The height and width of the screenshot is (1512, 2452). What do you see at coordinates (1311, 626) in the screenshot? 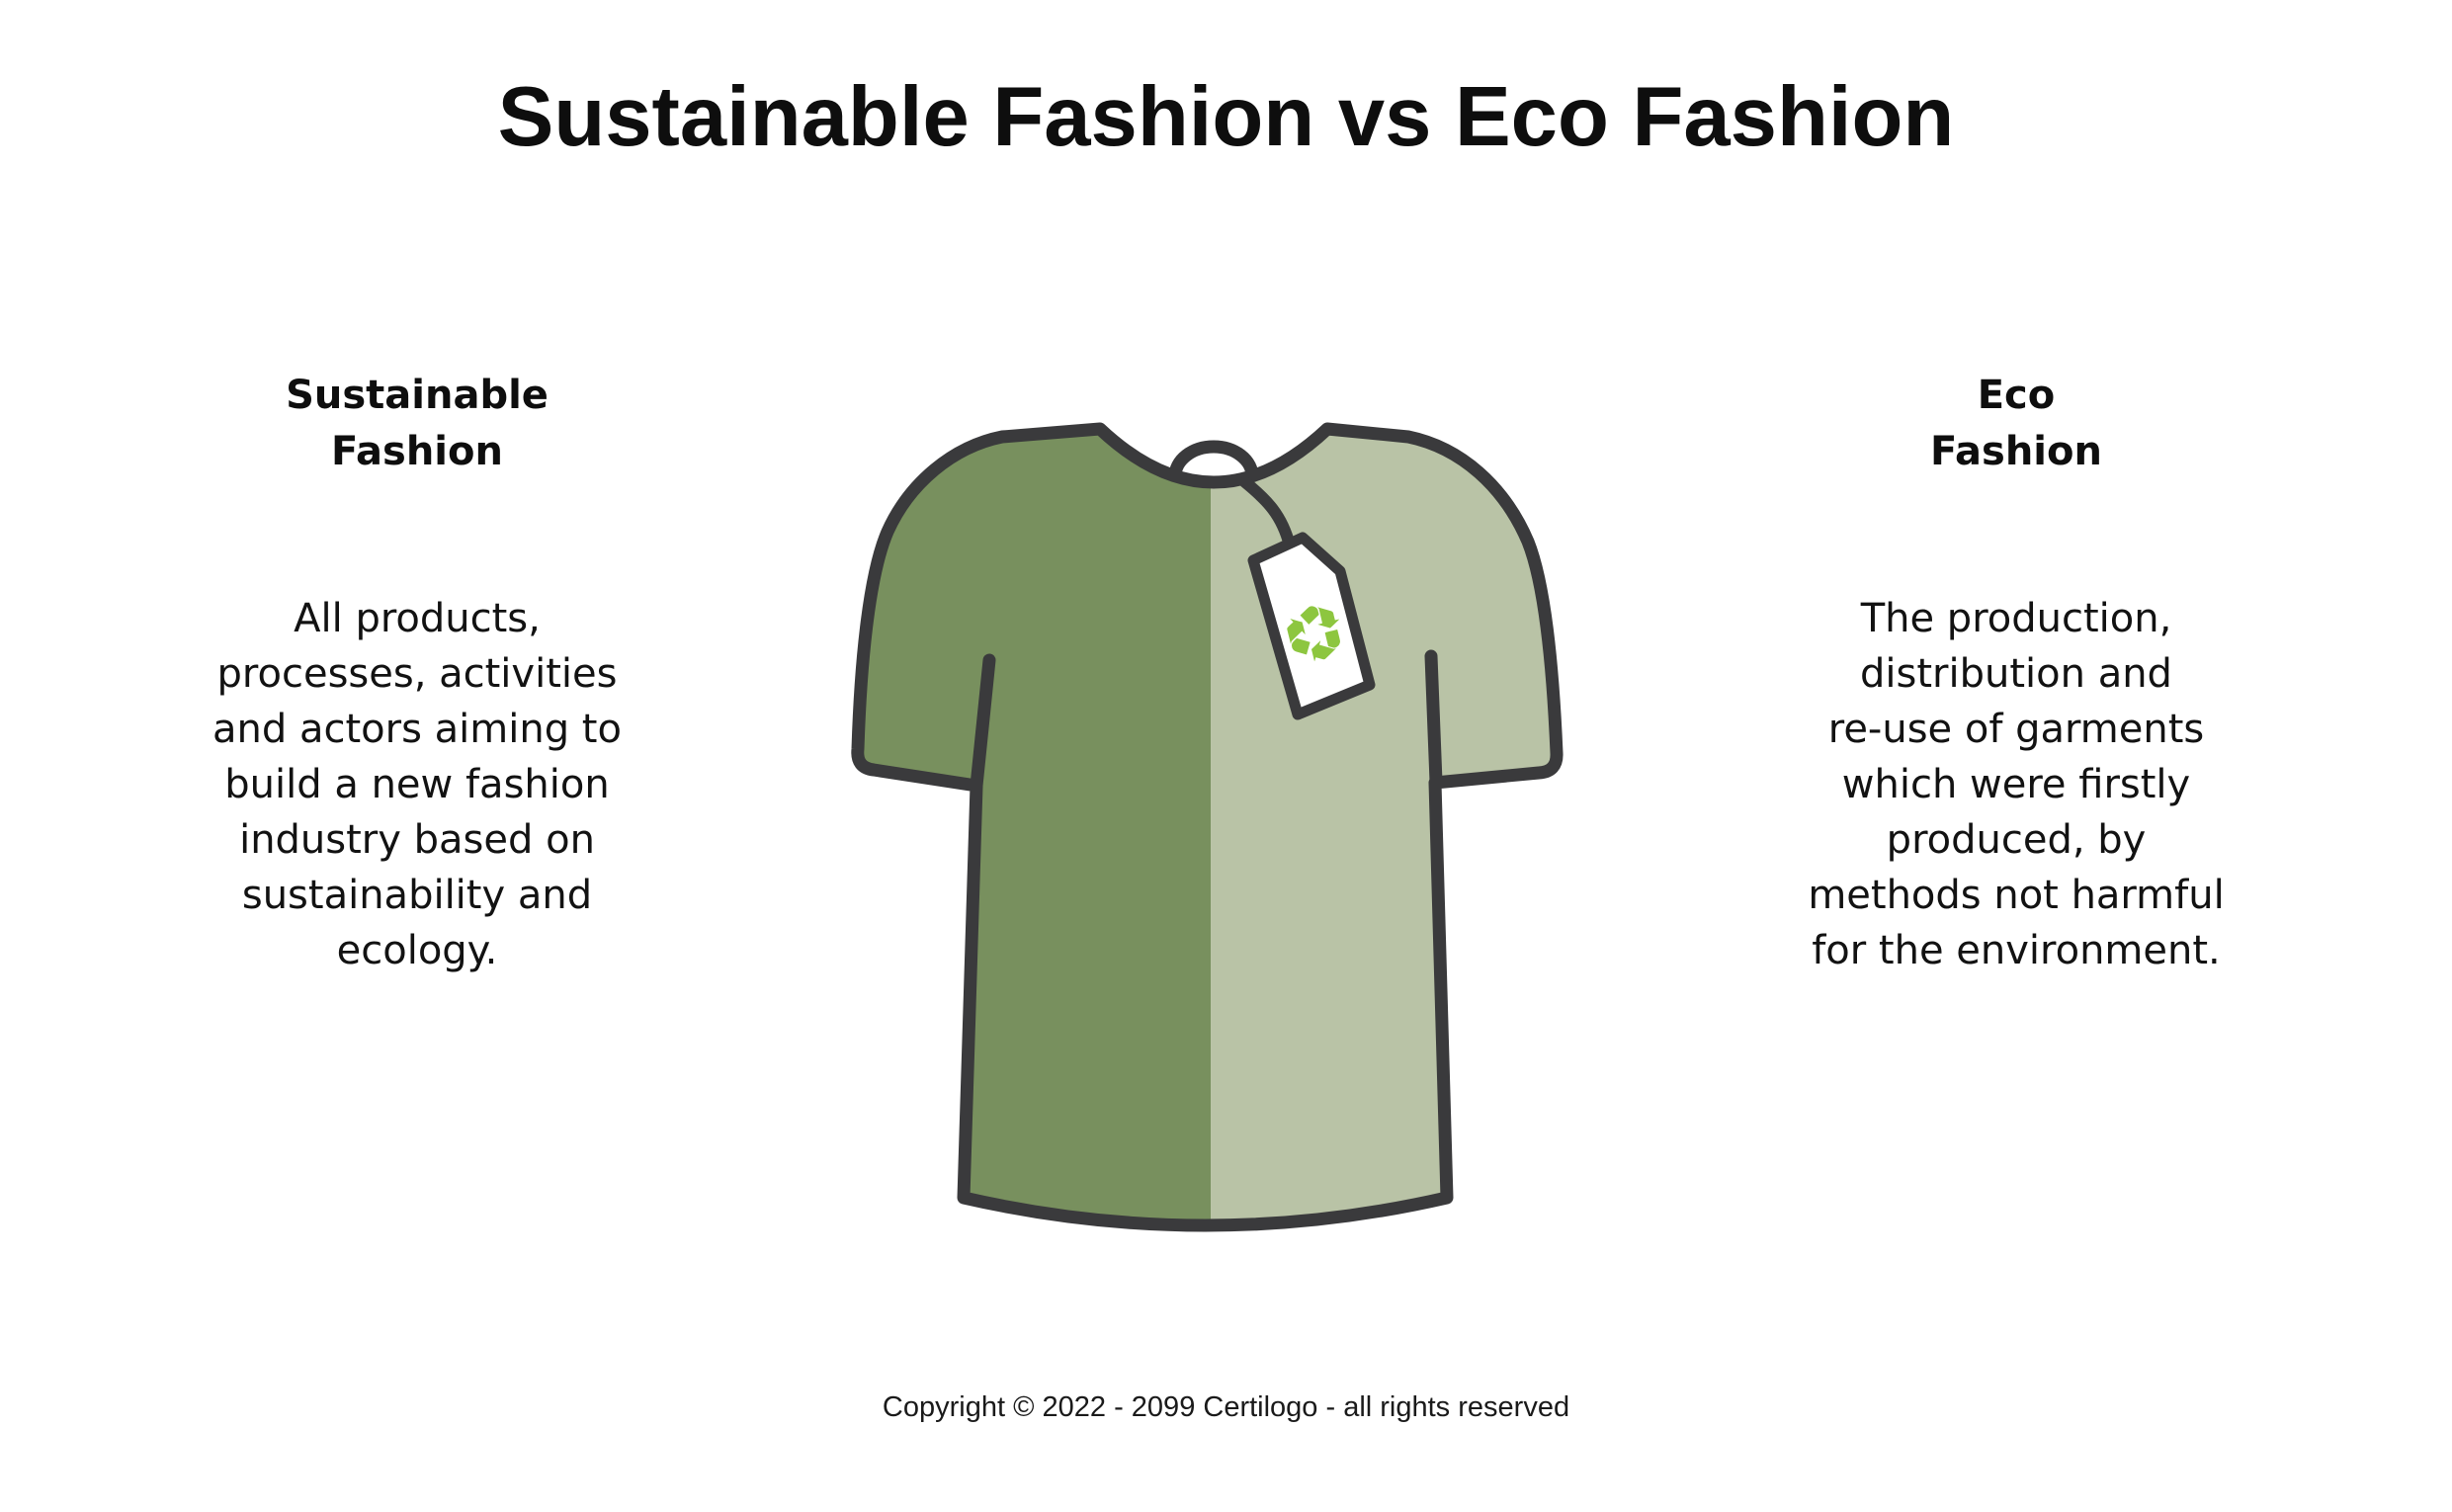
I see `price-tag` at bounding box center [1311, 626].